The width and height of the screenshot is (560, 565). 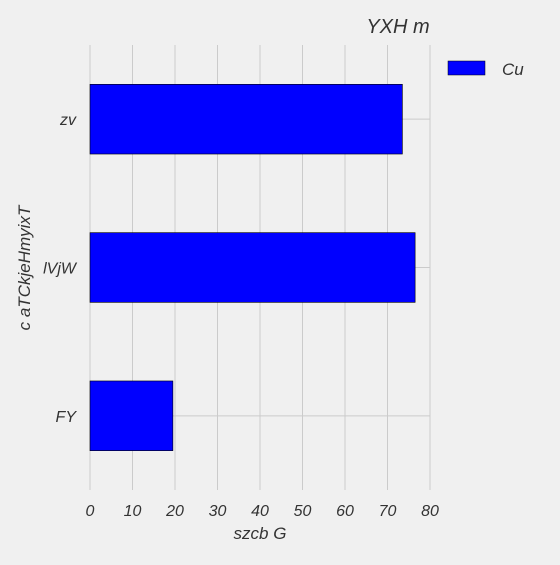 What do you see at coordinates (345, 511) in the screenshot?
I see `x-tick-label: 60` at bounding box center [345, 511].